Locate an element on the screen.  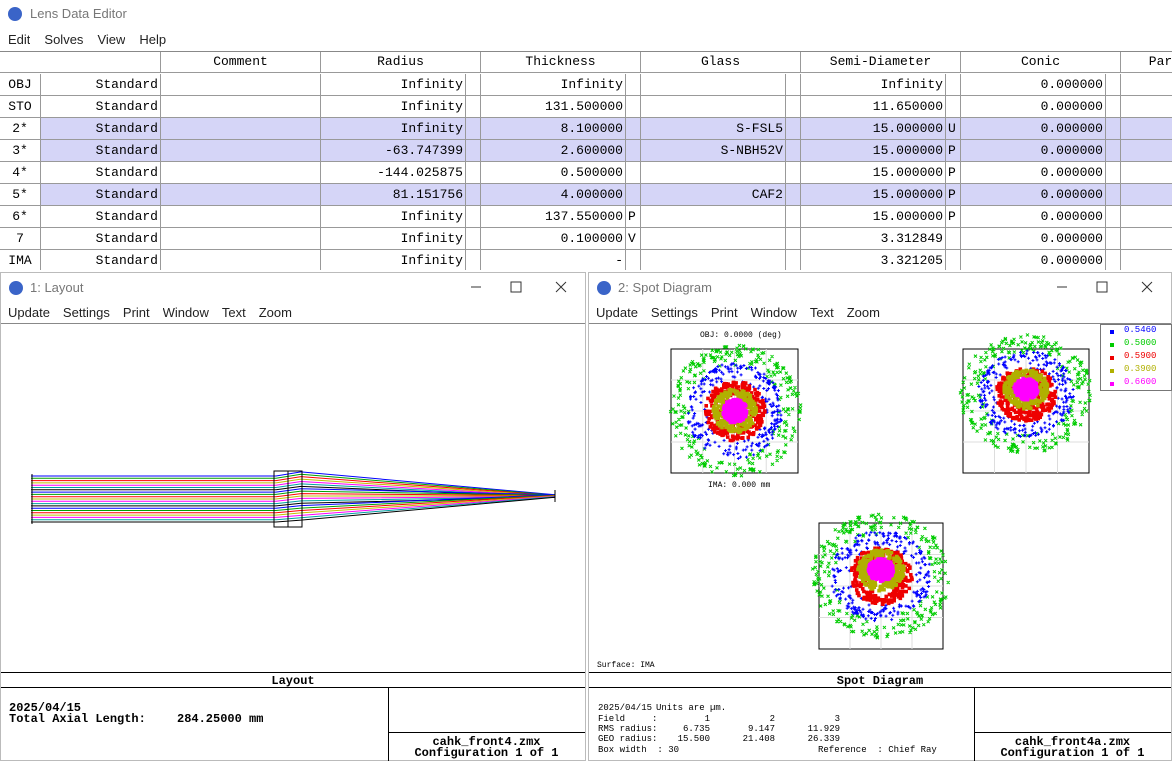
cell-surface: 4* is located at coordinates (20, 173).